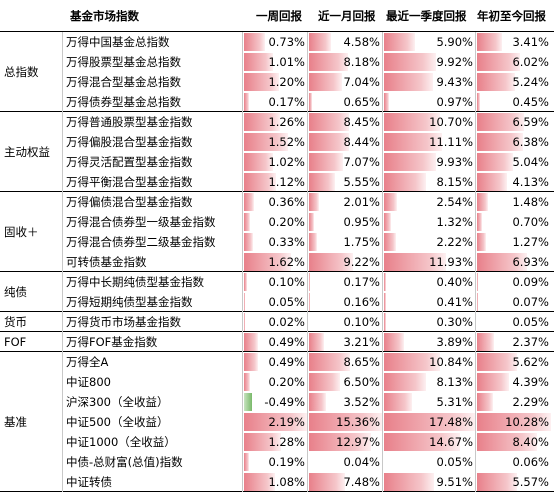  Describe the element at coordinates (361, 182) in the screenshot. I see `return-value: 5.55%` at that location.